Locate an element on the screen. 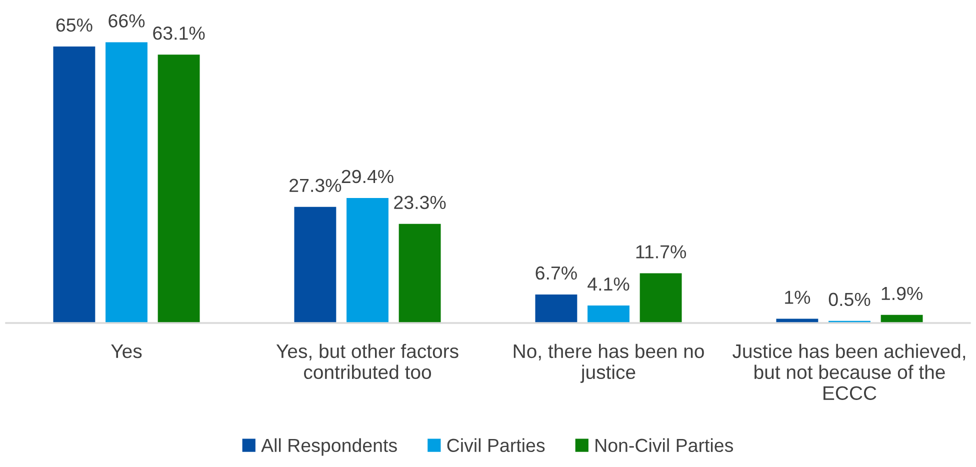 This screenshot has width=976, height=467. x-tick-label: Yes is located at coordinates (126, 351).